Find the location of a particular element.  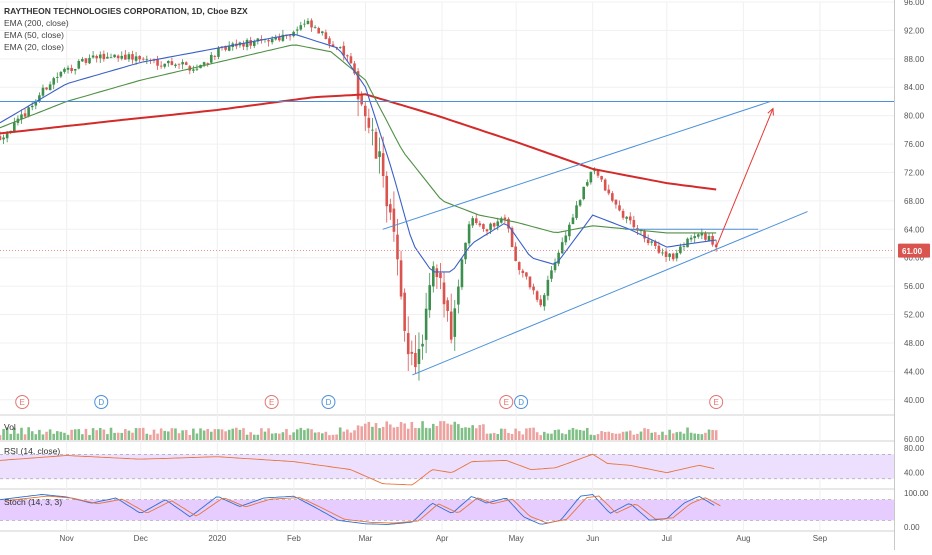

x-tick-label: Sep is located at coordinates (820, 538).